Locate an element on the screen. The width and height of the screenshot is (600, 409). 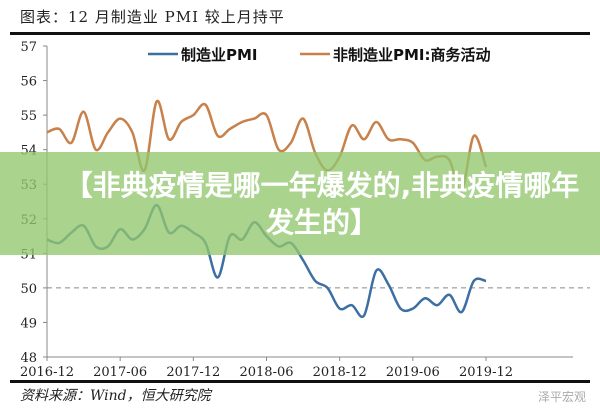
source-note: 资料来源：Wind，恒大研究院 is located at coordinates (115, 396).